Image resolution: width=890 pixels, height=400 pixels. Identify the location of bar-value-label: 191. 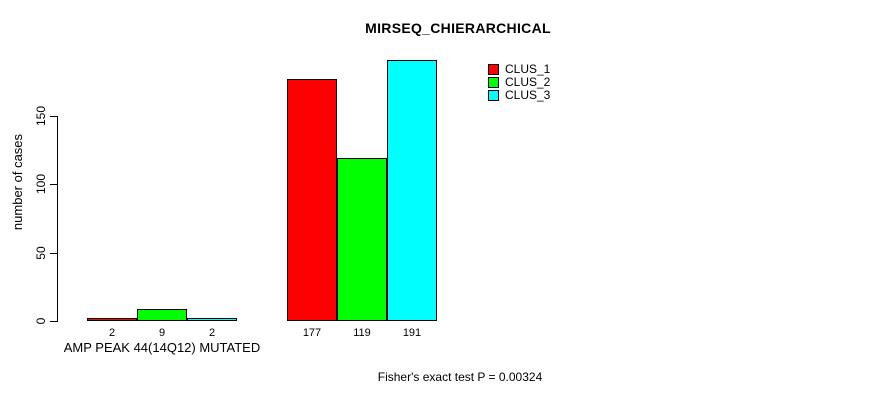
(412, 333).